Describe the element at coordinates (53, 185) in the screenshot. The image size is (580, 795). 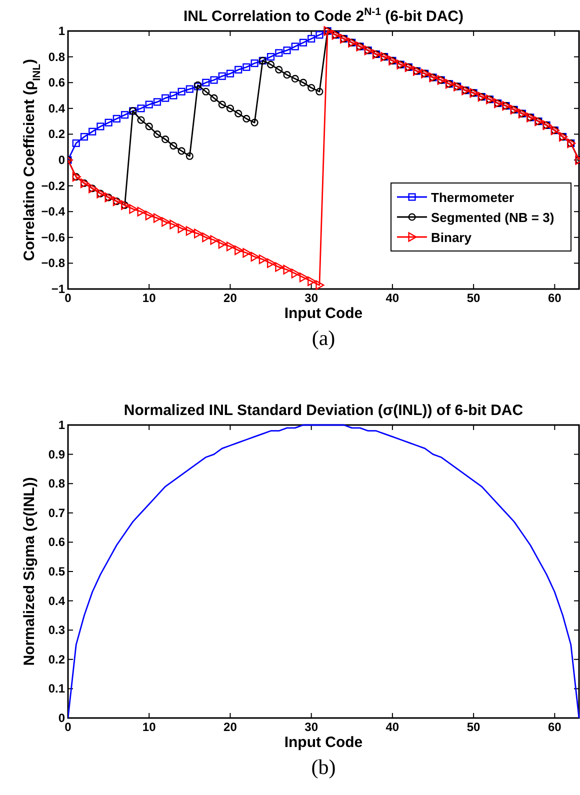
I see `y-tick-label: −0.2` at that location.